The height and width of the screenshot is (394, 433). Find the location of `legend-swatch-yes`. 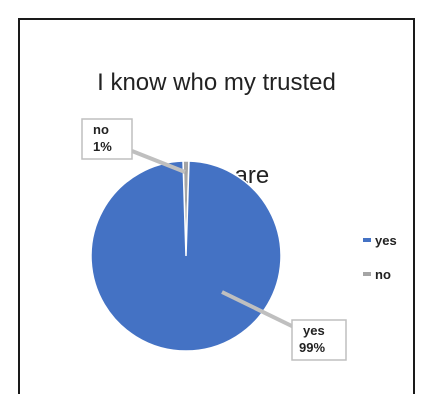

legend-swatch-yes is located at coordinates (367, 240).